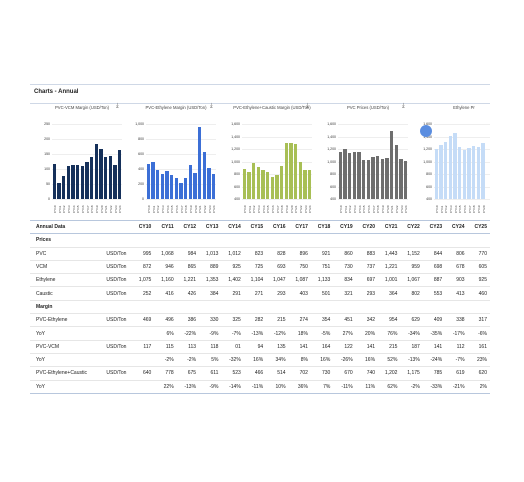 Image resolution: width=524 pixels, height=482 pixels. Describe the element at coordinates (67, 333) in the screenshot. I see `row-label: YoY` at that location.